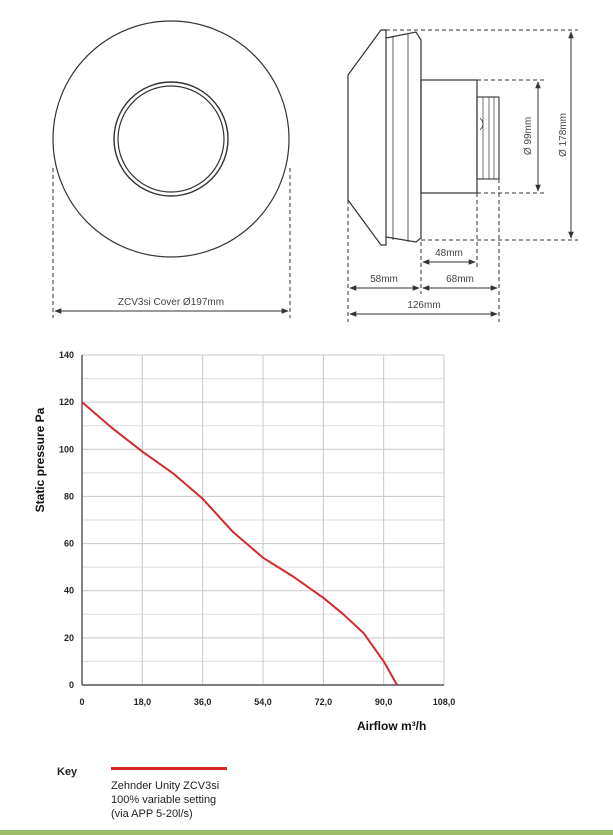 The image size is (613, 835). Describe the element at coordinates (69, 496) in the screenshot. I see `y-tick-label: 80` at that location.